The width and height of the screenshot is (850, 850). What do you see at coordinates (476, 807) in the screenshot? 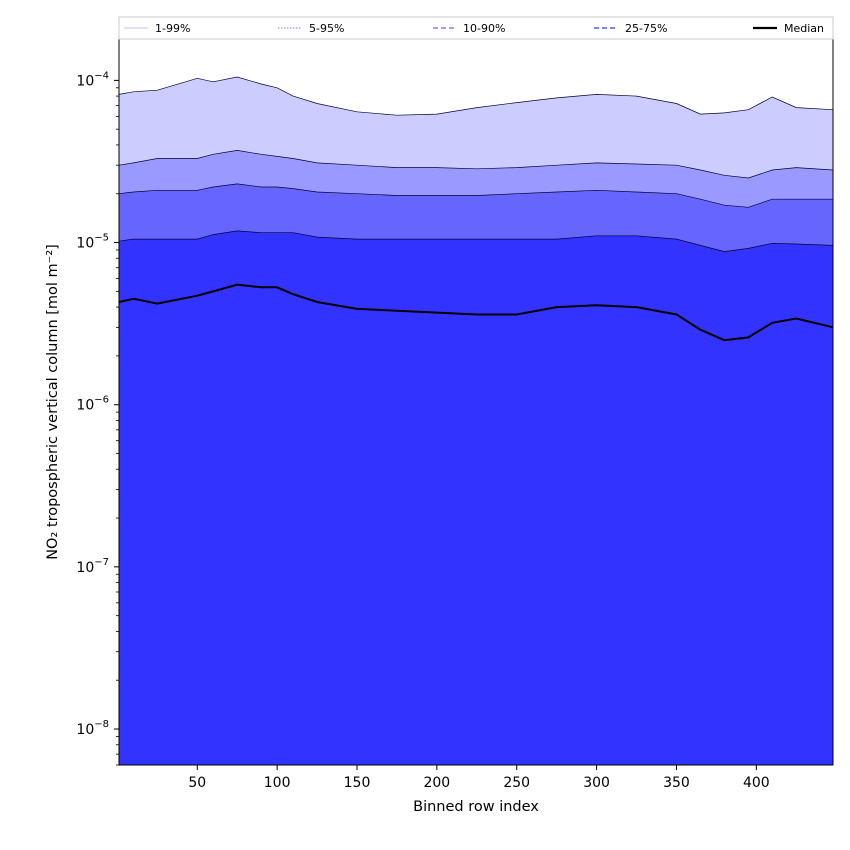
I see `x-axis-label: Binned row index` at bounding box center [476, 807].